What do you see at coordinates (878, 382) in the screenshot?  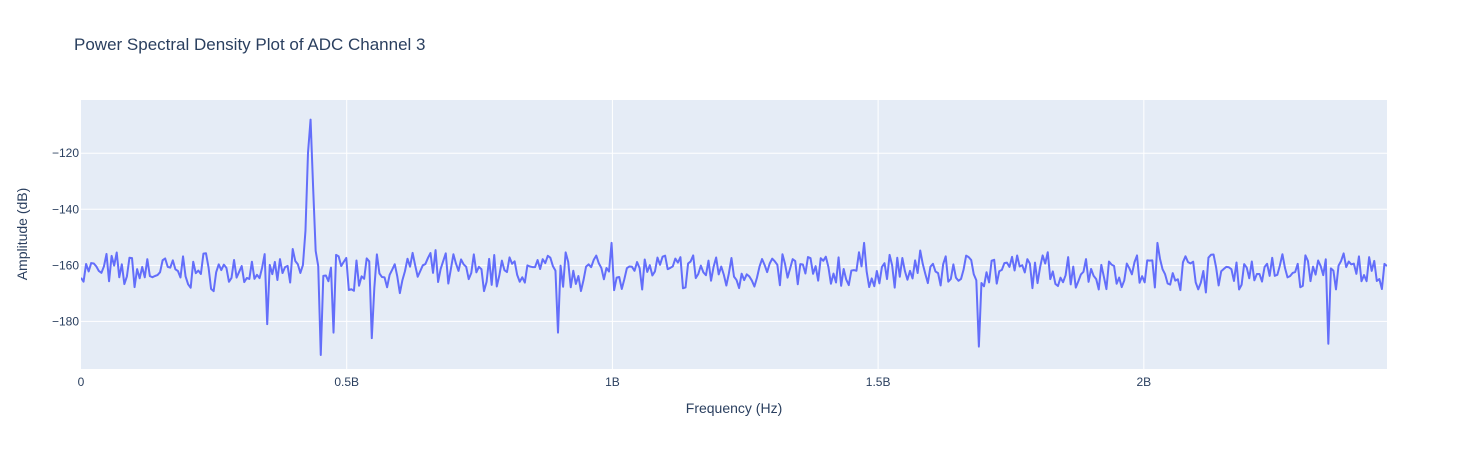 I see `x-tick-label: 1.5B` at bounding box center [878, 382].